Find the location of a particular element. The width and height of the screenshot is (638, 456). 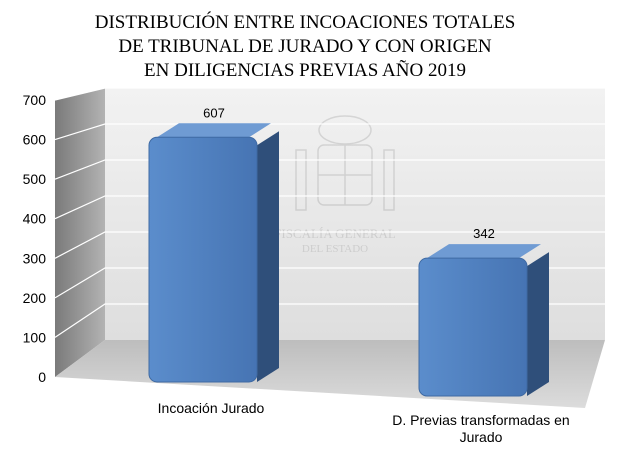

data-label: 342 is located at coordinates (484, 233).